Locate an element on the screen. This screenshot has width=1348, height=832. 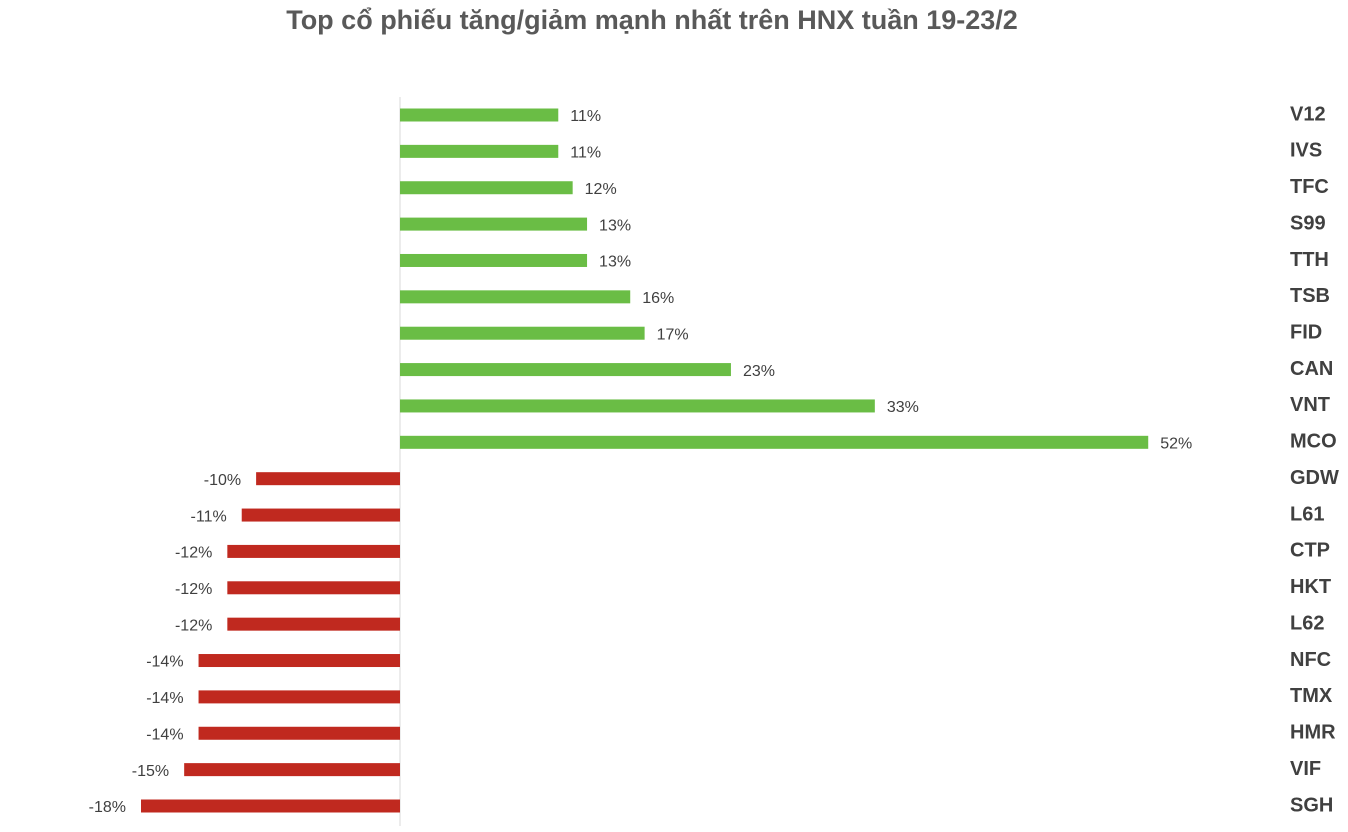
value-label: -18% is located at coordinates (107, 807).